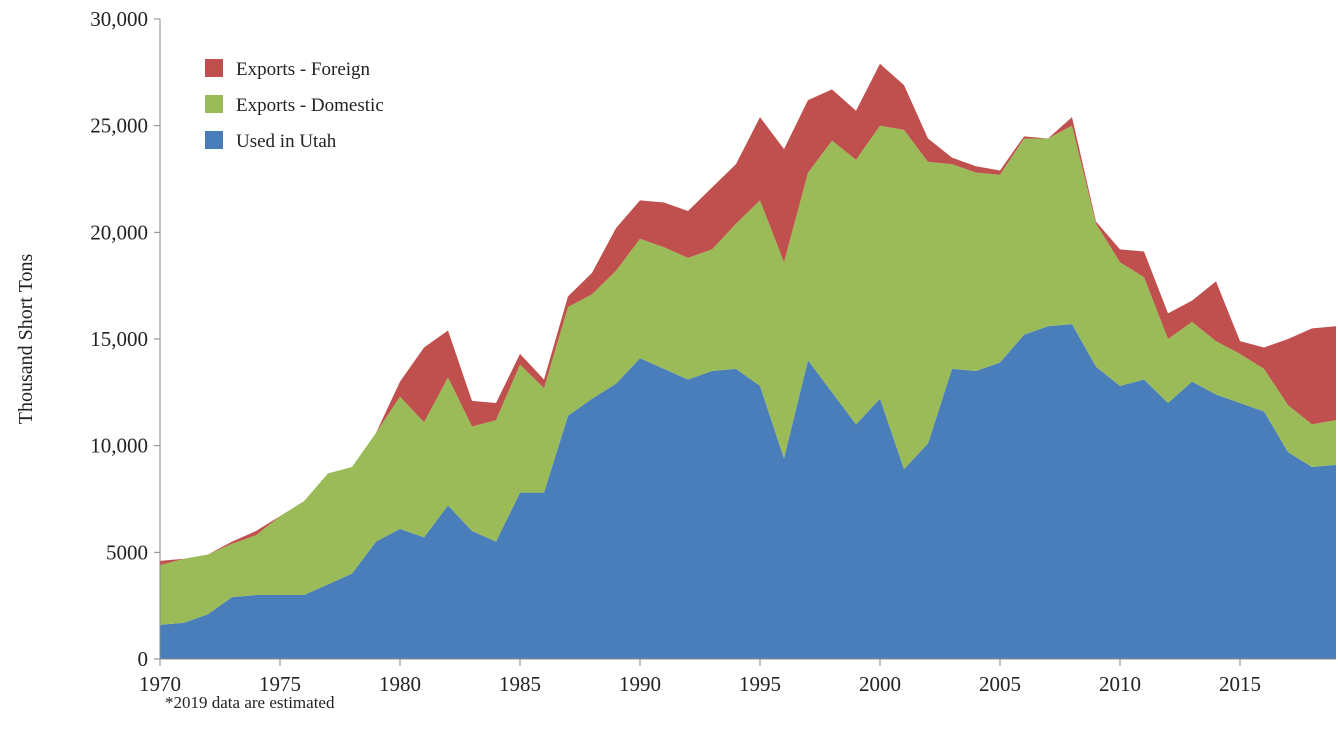 The height and width of the screenshot is (748, 1338). What do you see at coordinates (760, 684) in the screenshot?
I see `x-tick-label: 1995` at bounding box center [760, 684].